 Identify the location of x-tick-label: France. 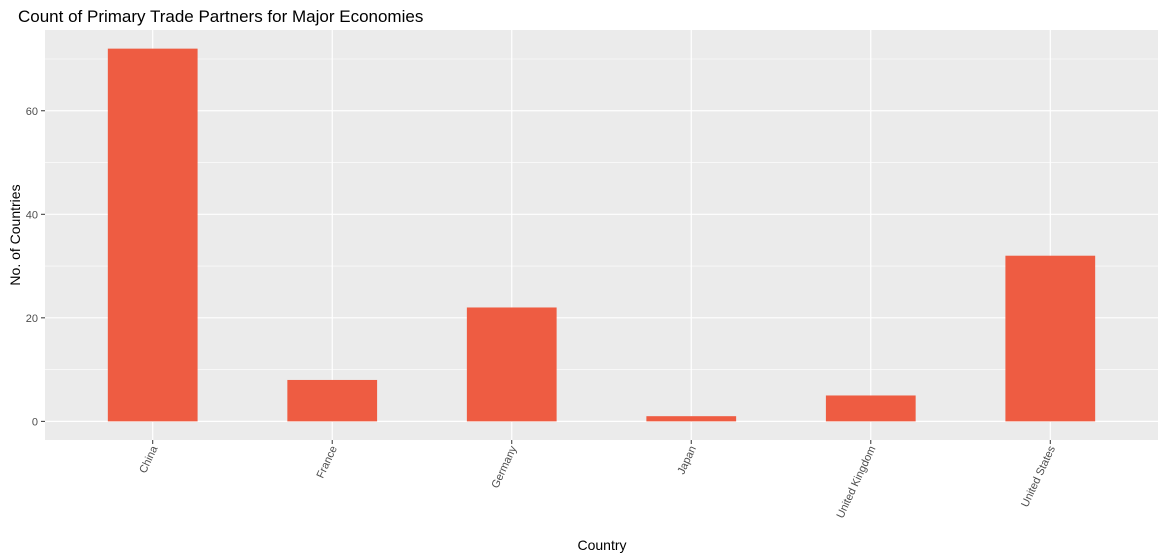
(327, 462).